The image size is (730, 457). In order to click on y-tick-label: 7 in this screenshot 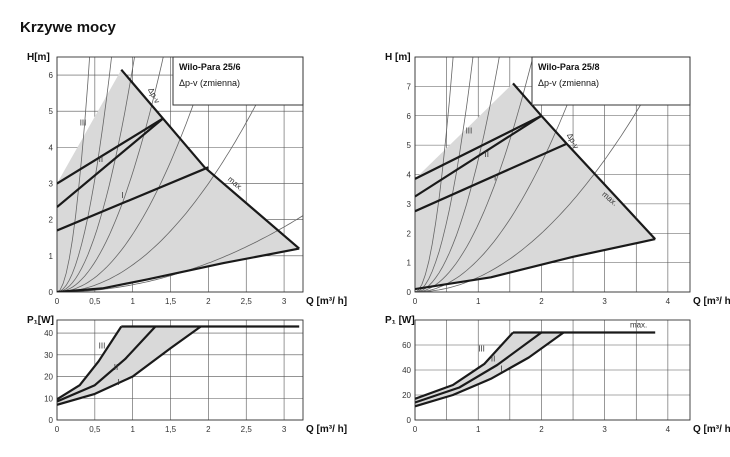, I will do `click(409, 86)`.